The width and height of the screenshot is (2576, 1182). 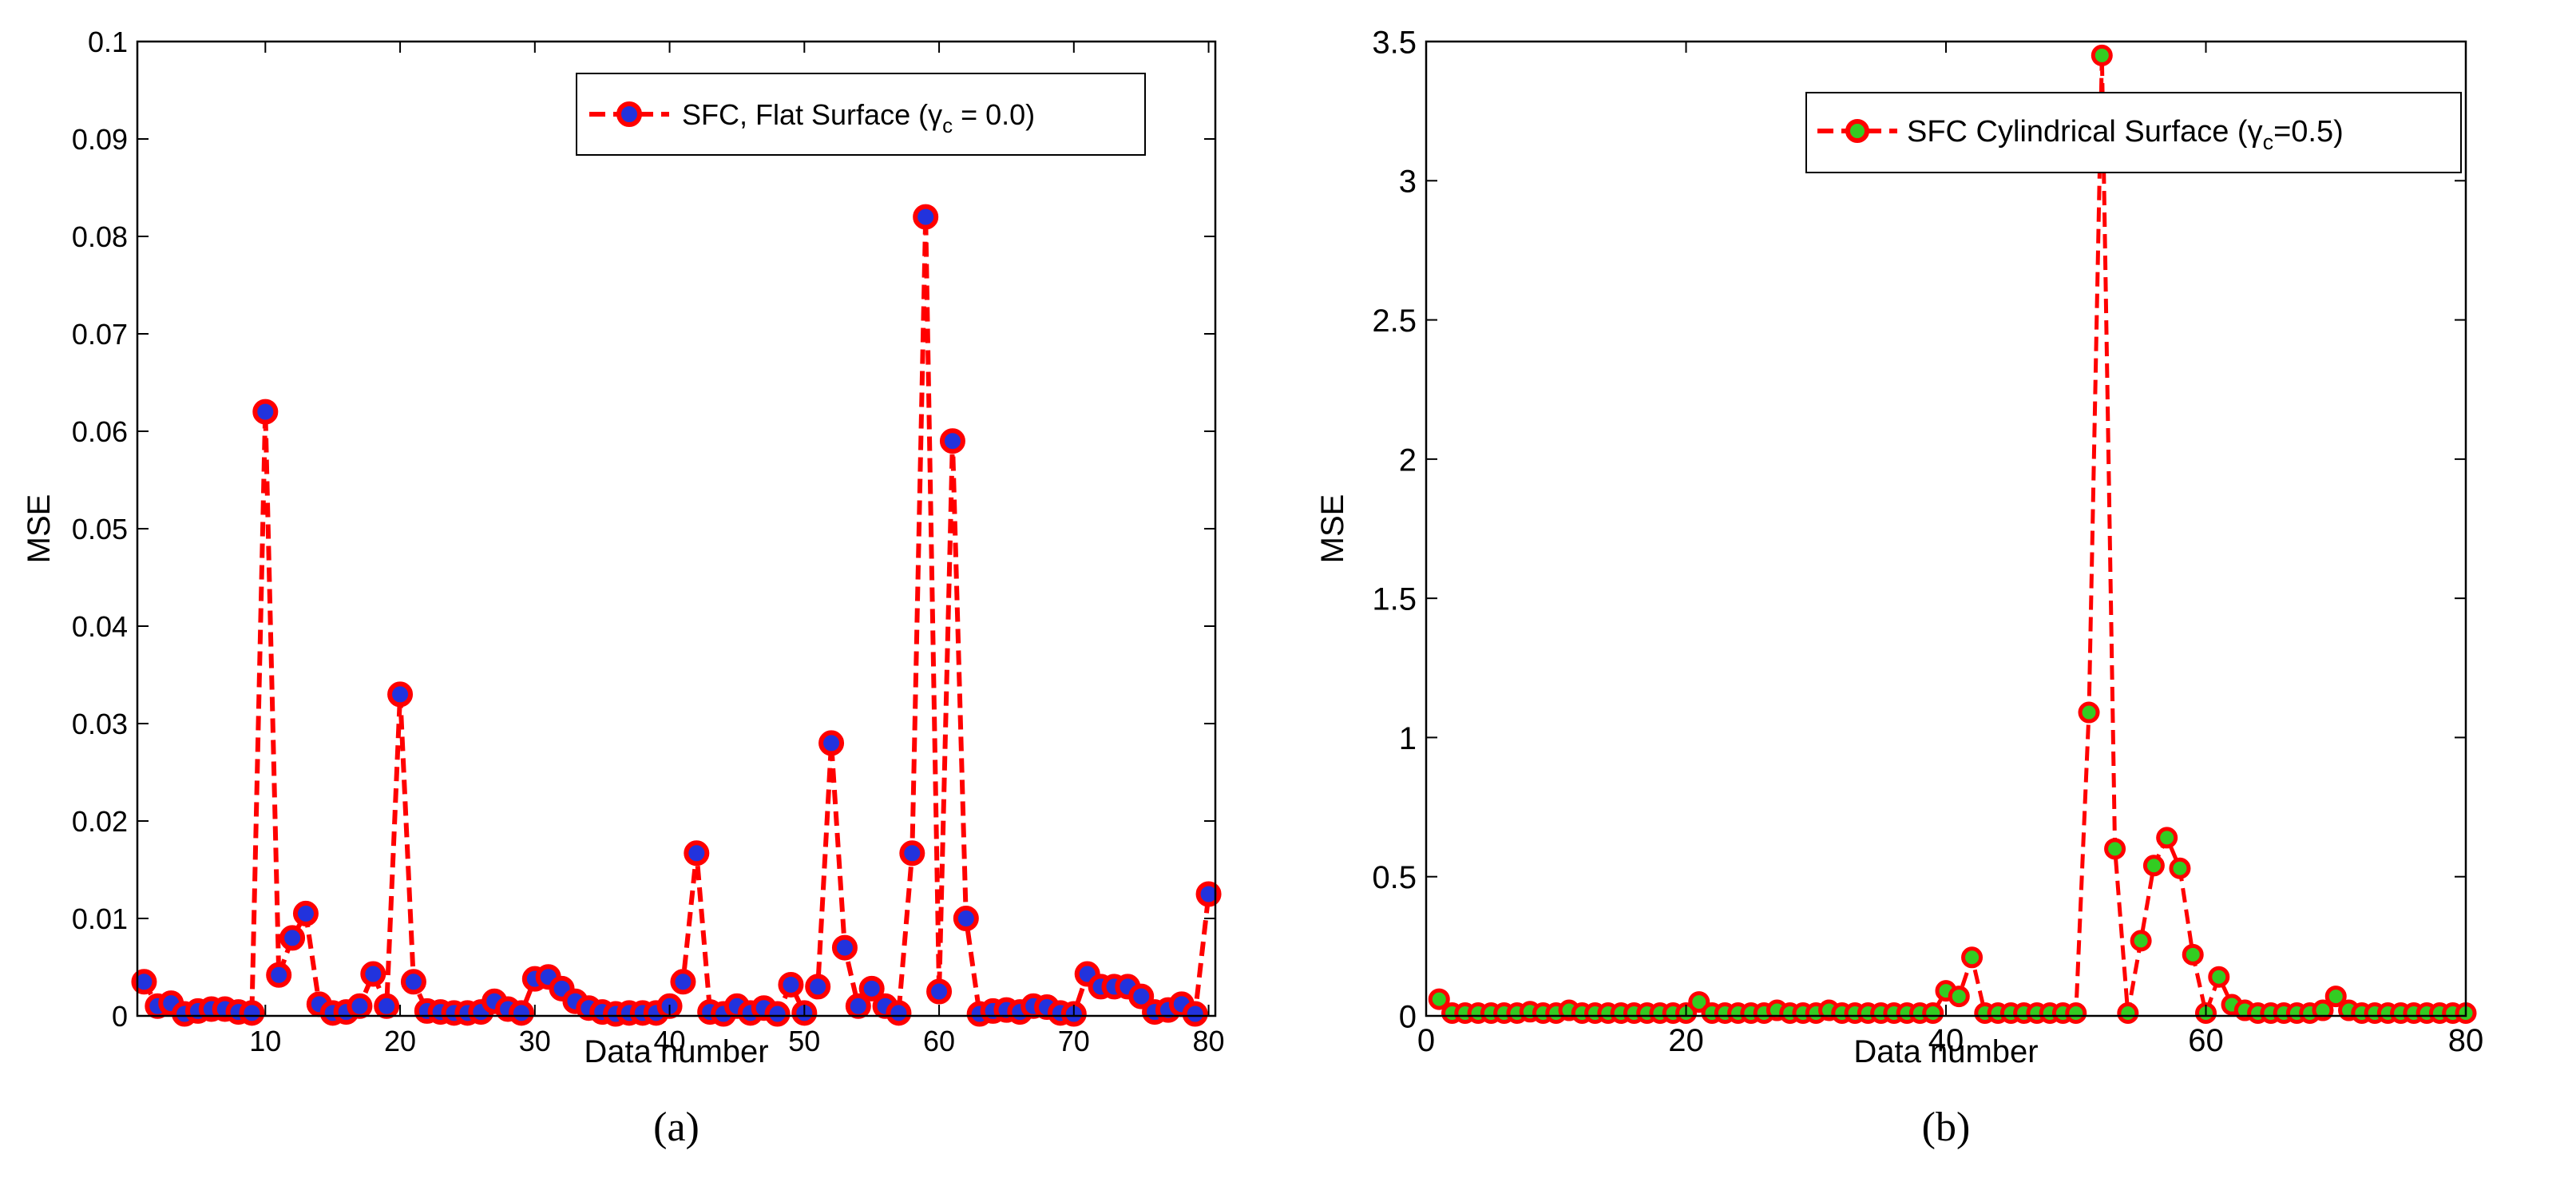 What do you see at coordinates (1686, 1040) in the screenshot?
I see `panel-b-xtick-label: 20` at bounding box center [1686, 1040].